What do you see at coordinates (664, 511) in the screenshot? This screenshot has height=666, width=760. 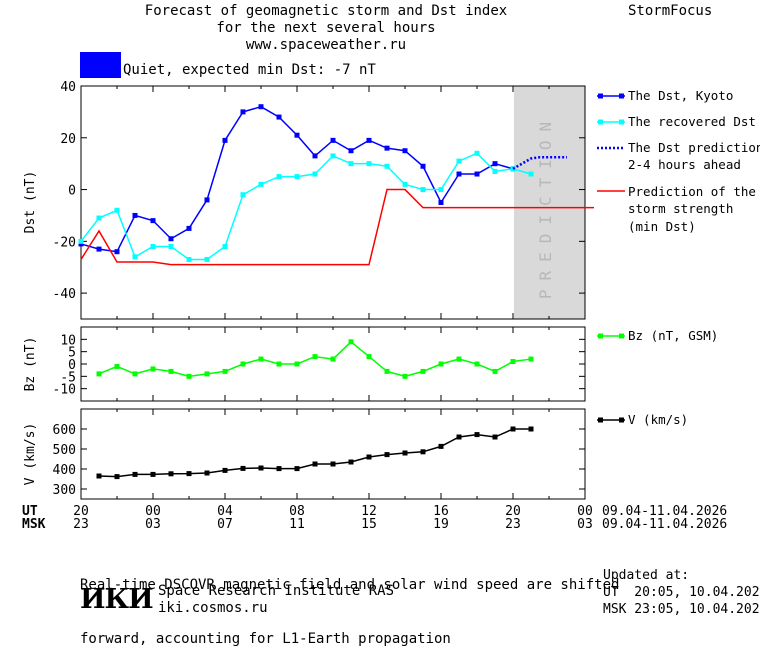 I see `date-range-ut: 09.04-11.04.2026` at bounding box center [664, 511].